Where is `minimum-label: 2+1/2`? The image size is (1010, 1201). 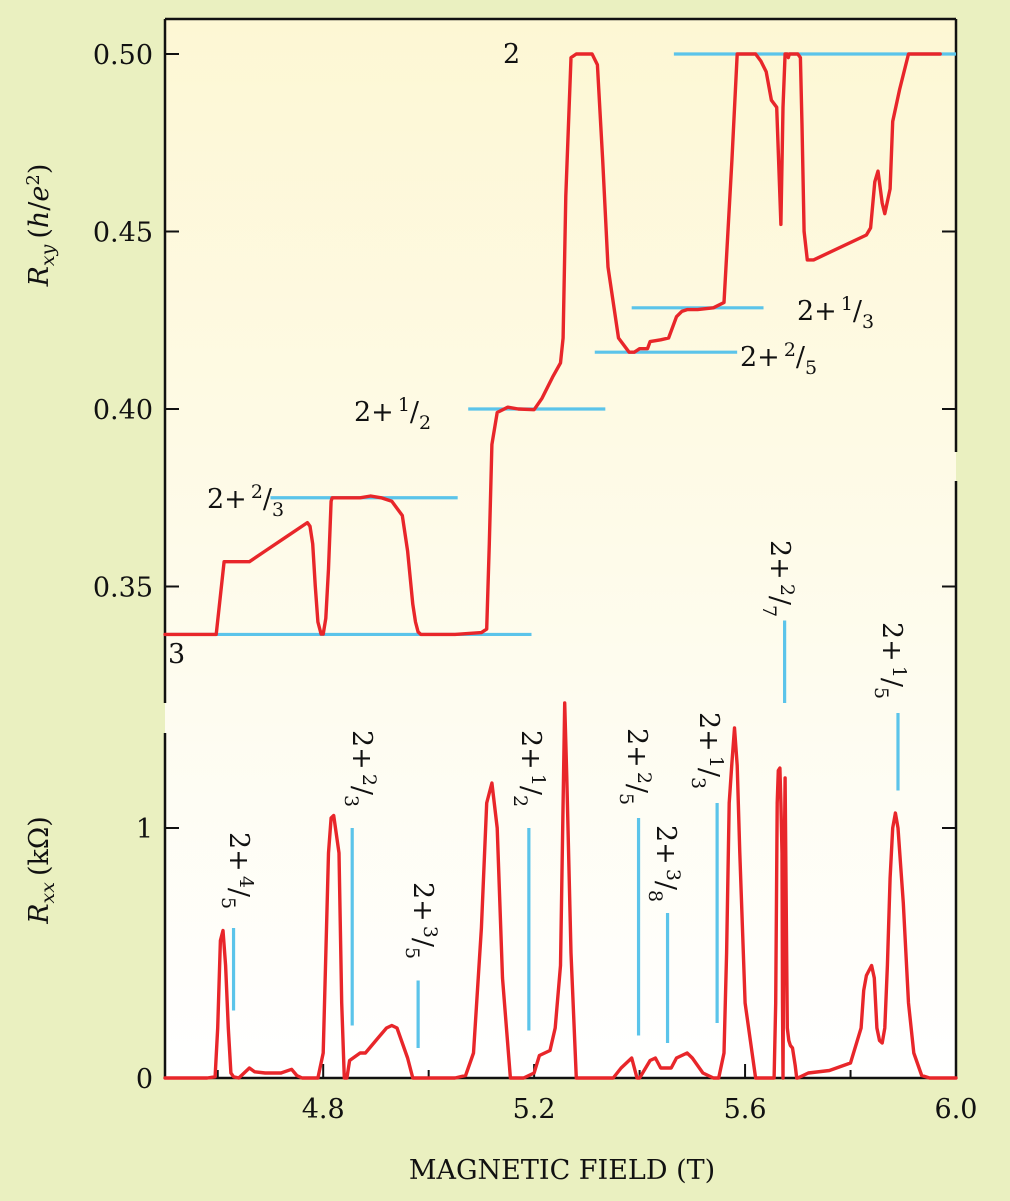 minimum-label: 2+1/2 is located at coordinates (529, 768).